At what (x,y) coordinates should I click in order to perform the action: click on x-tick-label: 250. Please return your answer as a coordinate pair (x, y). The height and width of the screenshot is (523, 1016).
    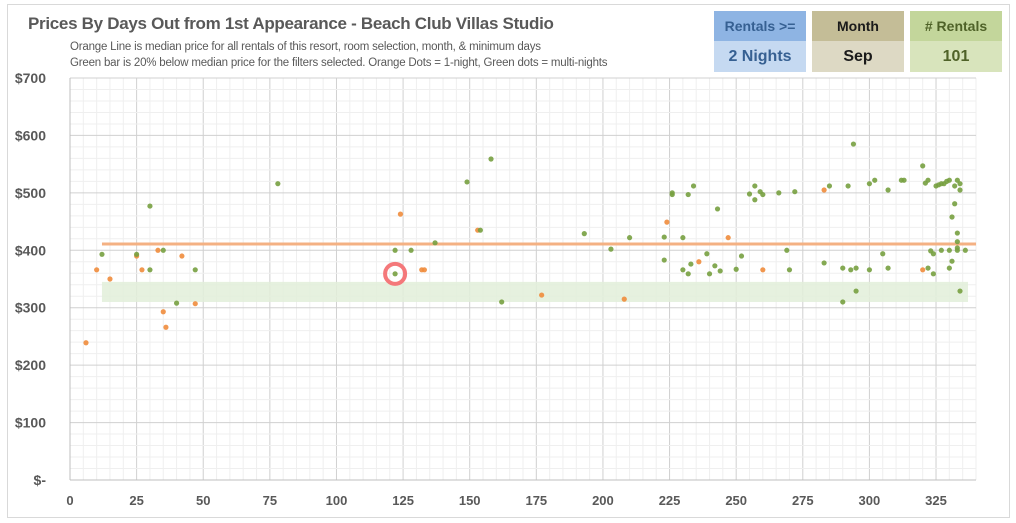
    Looking at the image, I should click on (736, 500).